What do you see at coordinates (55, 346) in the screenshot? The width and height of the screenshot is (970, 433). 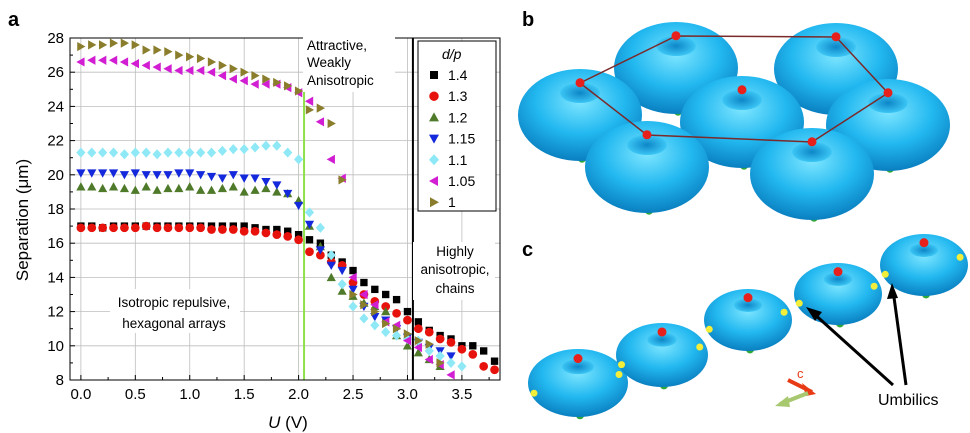 I see `y-tick-label: 10` at bounding box center [55, 346].